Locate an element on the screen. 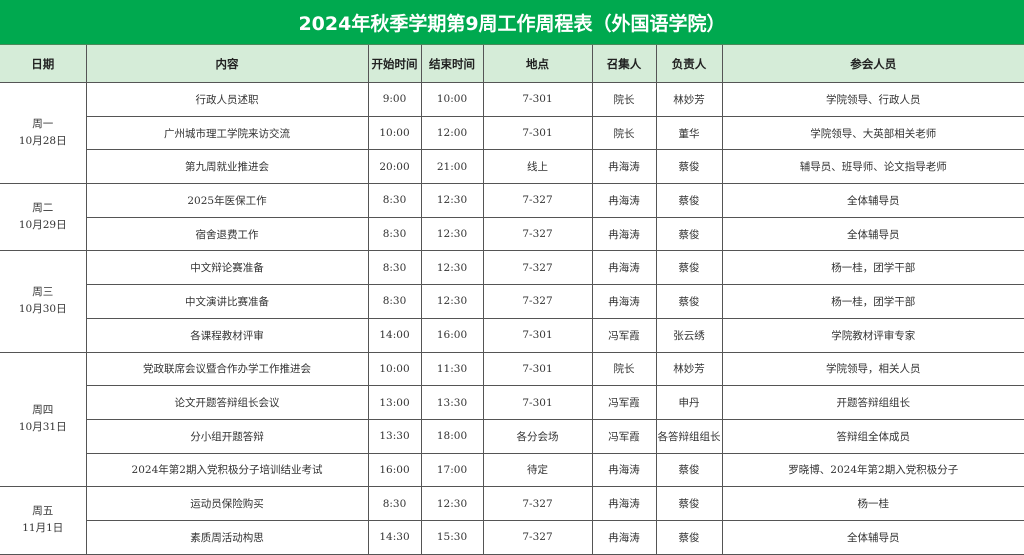 The image size is (1024, 555). column-header-start-time: 开始时间 is located at coordinates (394, 64).